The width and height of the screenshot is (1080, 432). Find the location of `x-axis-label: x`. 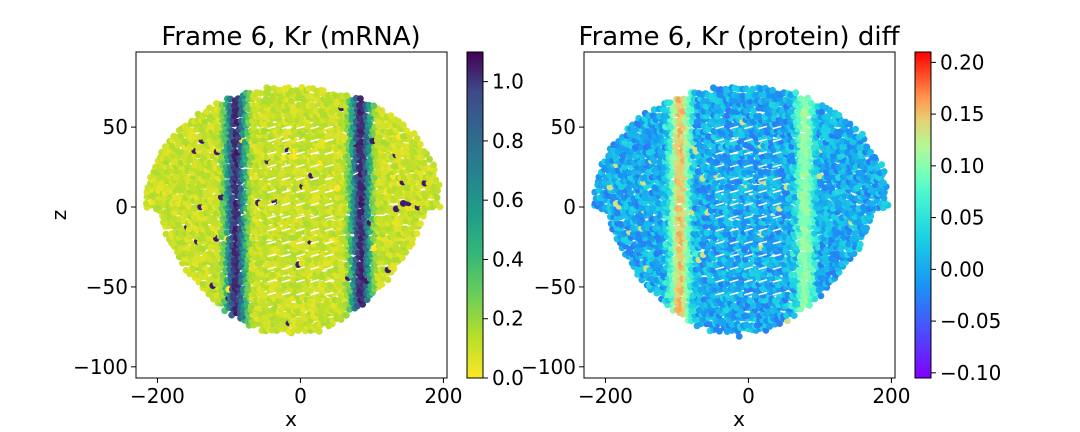

x-axis-label: x is located at coordinates (291, 419).